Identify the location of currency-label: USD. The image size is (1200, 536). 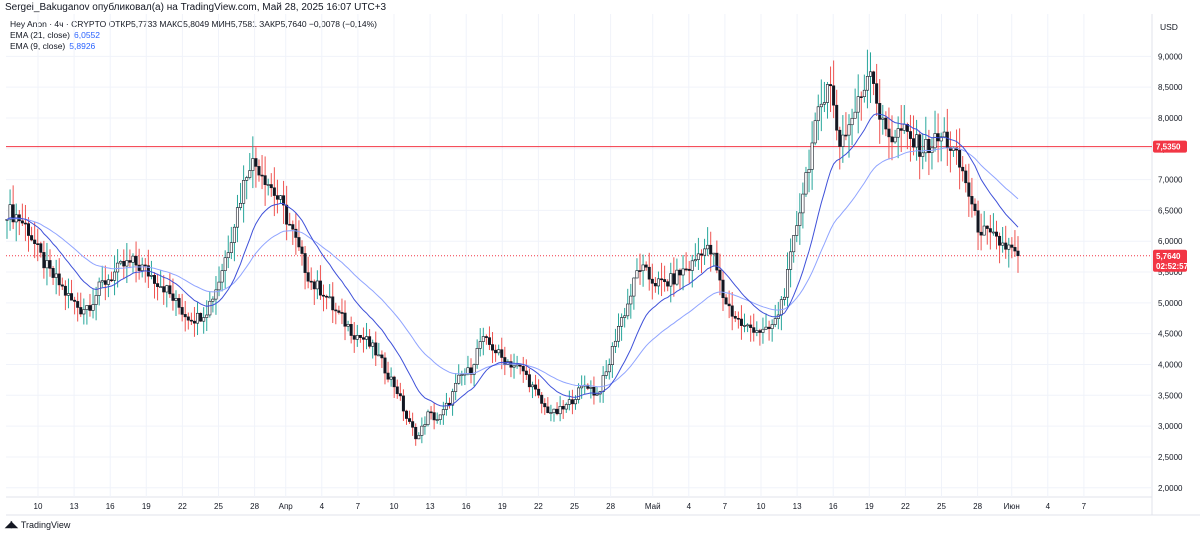
(1169, 27).